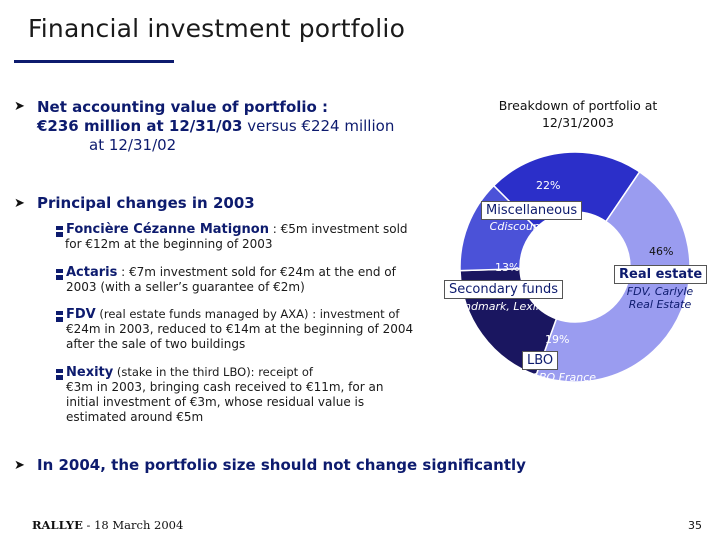 This screenshot has height=540, width=720. I want to click on sub-item-cont: for €12m at the beginning of 2003, so click(169, 244).